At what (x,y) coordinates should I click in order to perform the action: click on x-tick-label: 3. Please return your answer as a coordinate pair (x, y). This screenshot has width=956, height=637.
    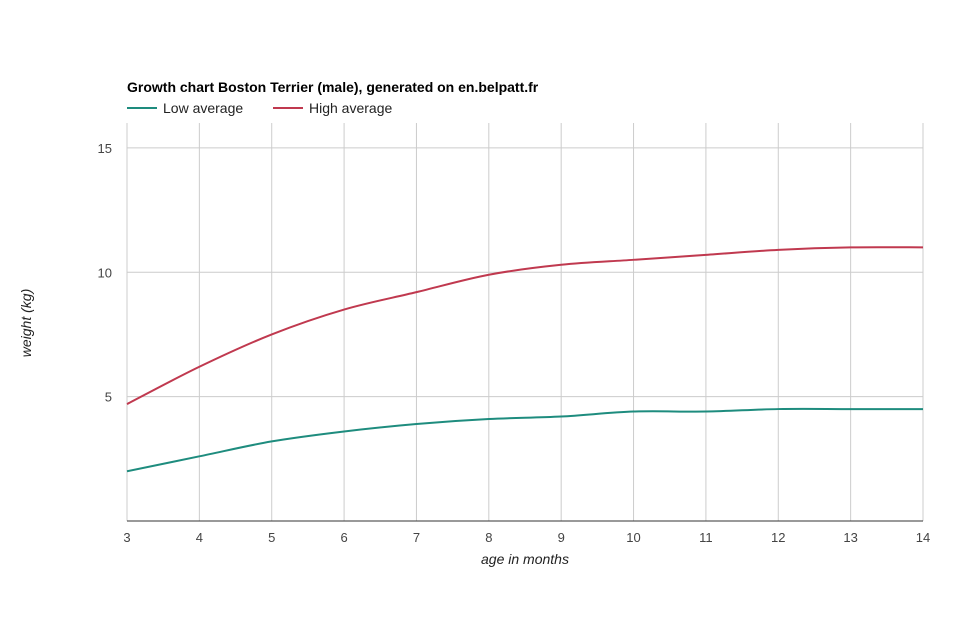
    Looking at the image, I should click on (126, 537).